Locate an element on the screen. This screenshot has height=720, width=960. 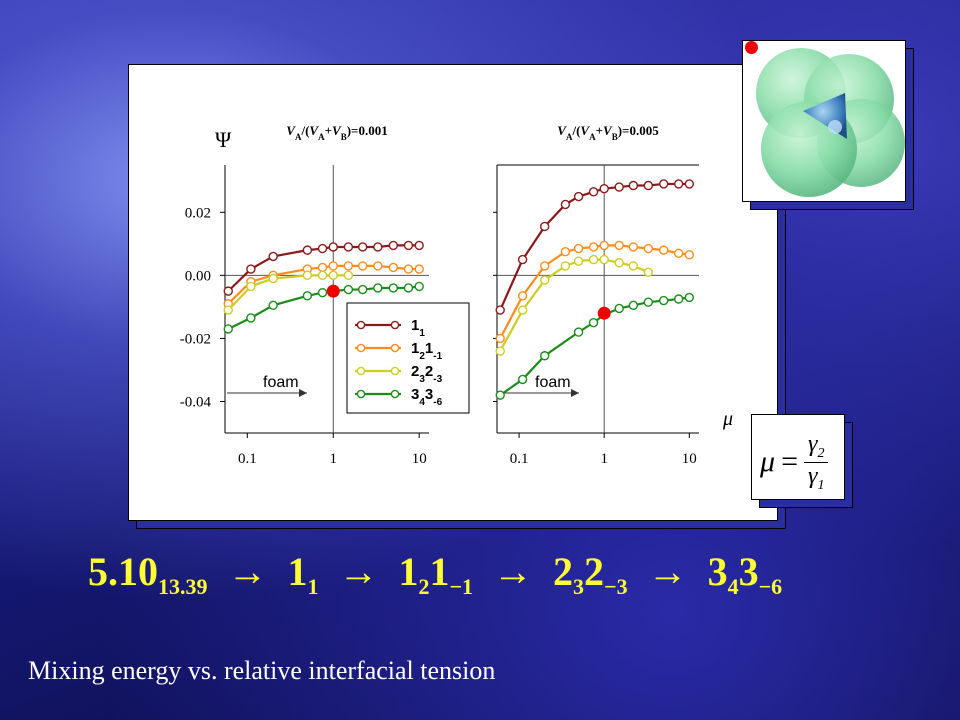
sphere-marker-dot is located at coordinates (751, 47).